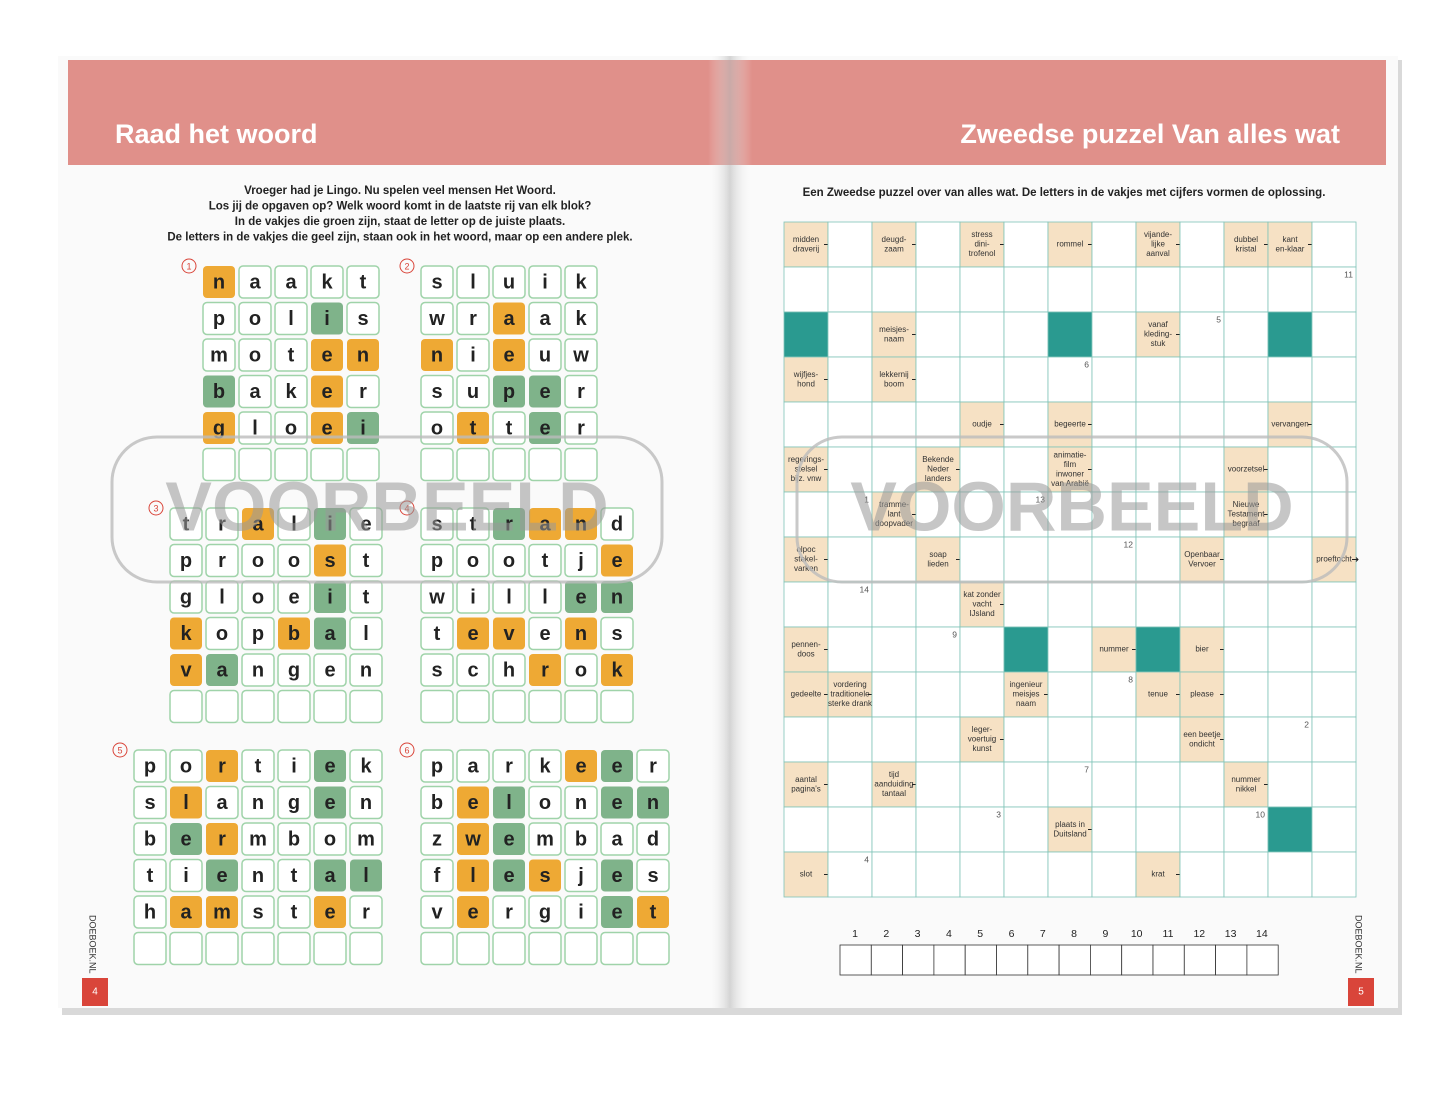  Describe the element at coordinates (1158, 874) in the screenshot. I see `clue-text: krat` at that location.